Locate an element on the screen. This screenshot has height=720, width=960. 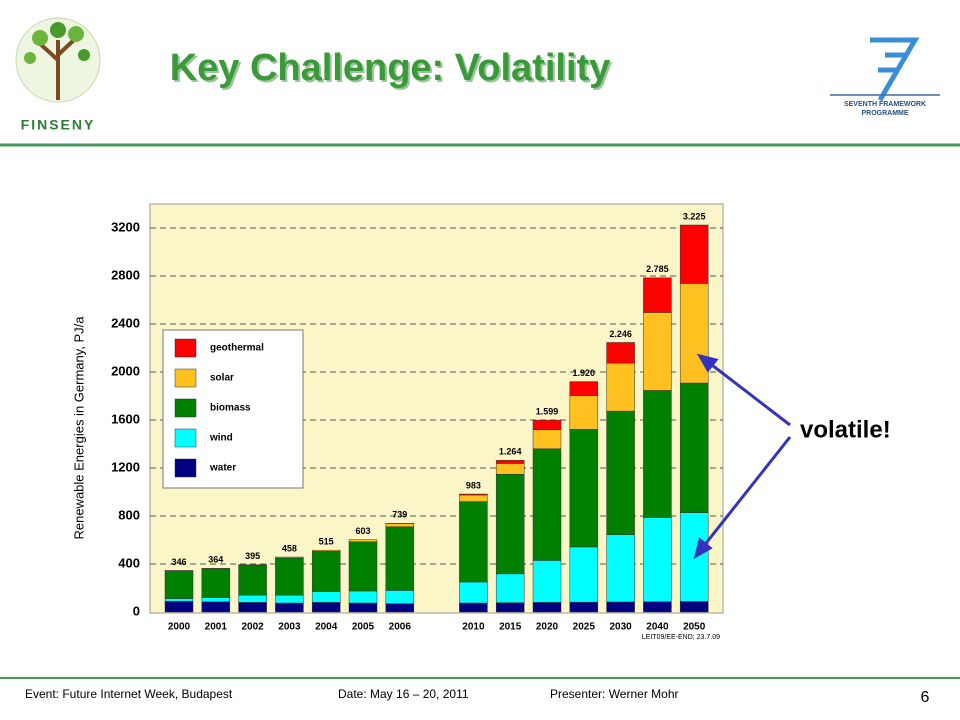
x-tick-label: 2000 is located at coordinates (179, 627).